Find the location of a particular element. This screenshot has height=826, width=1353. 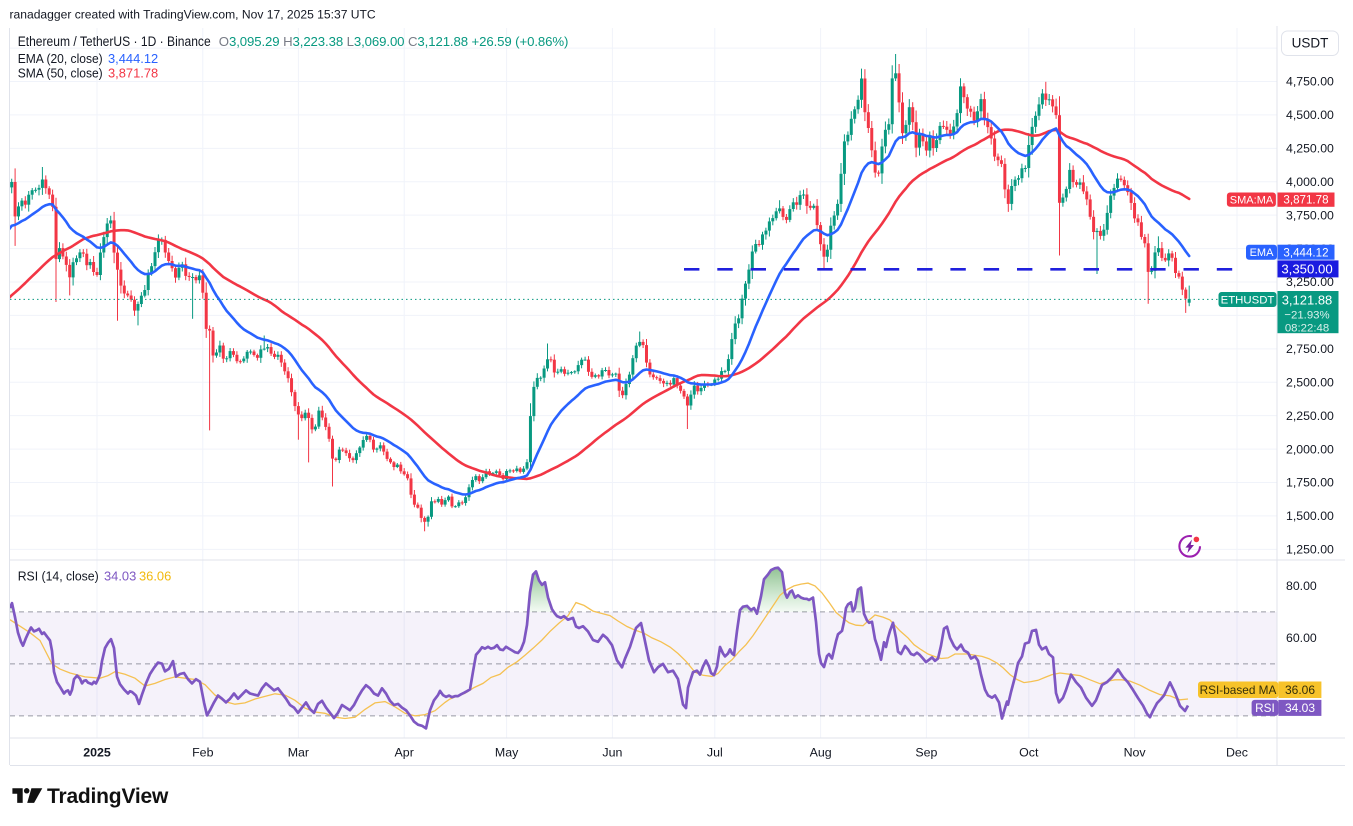

svg-text: SMA:MA is located at coordinates (1252, 200).